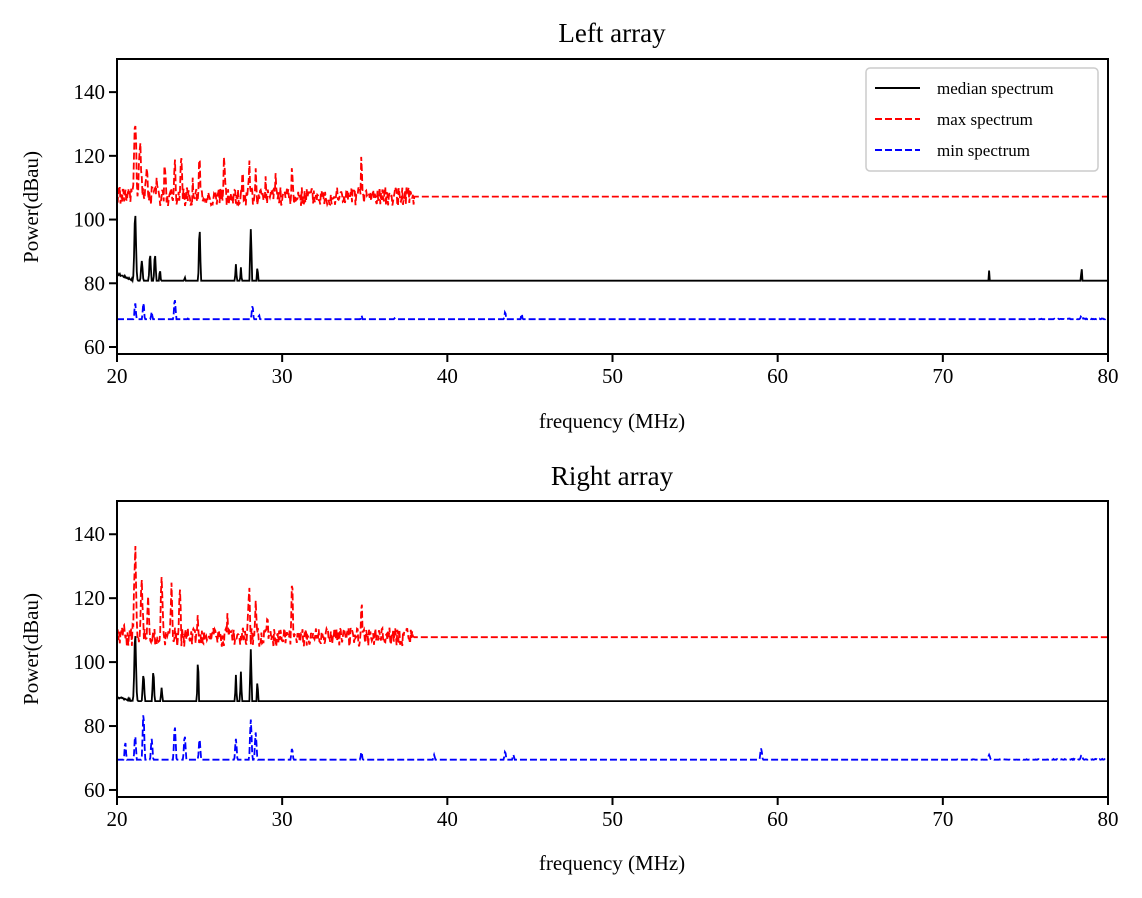 The image size is (1142, 898). I want to click on legend-label-max: max spectrum, so click(985, 119).